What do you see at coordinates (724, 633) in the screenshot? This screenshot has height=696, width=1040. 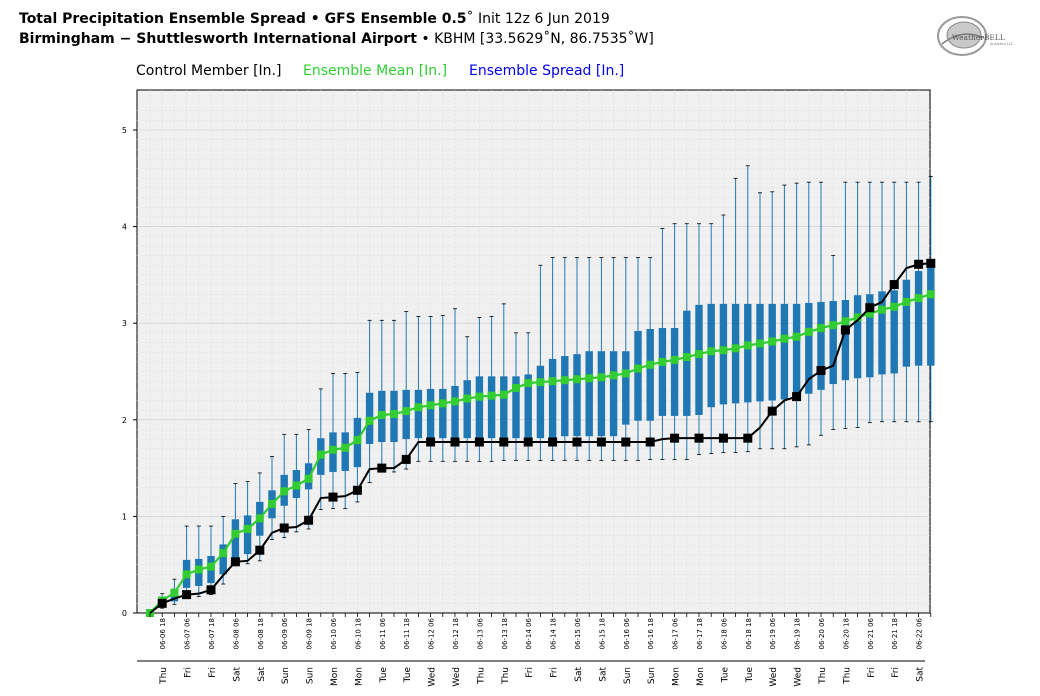 I see `x-tick-label: 06-18 06` at bounding box center [724, 633].